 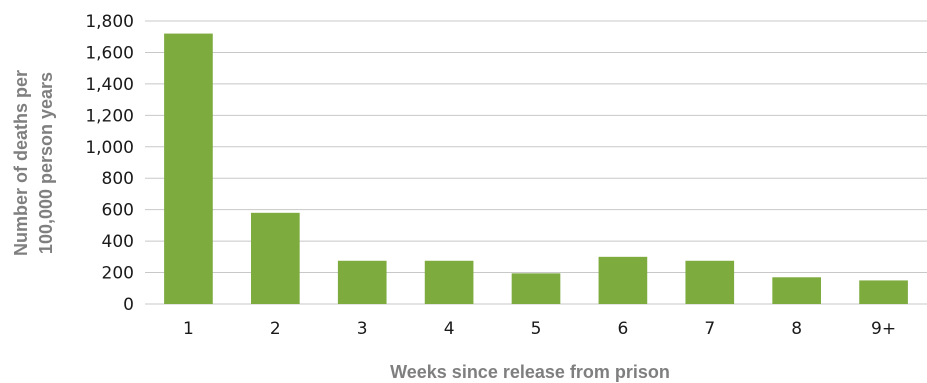 I want to click on y-axis-title-line-2: 100,000 person years, so click(x=46, y=163).